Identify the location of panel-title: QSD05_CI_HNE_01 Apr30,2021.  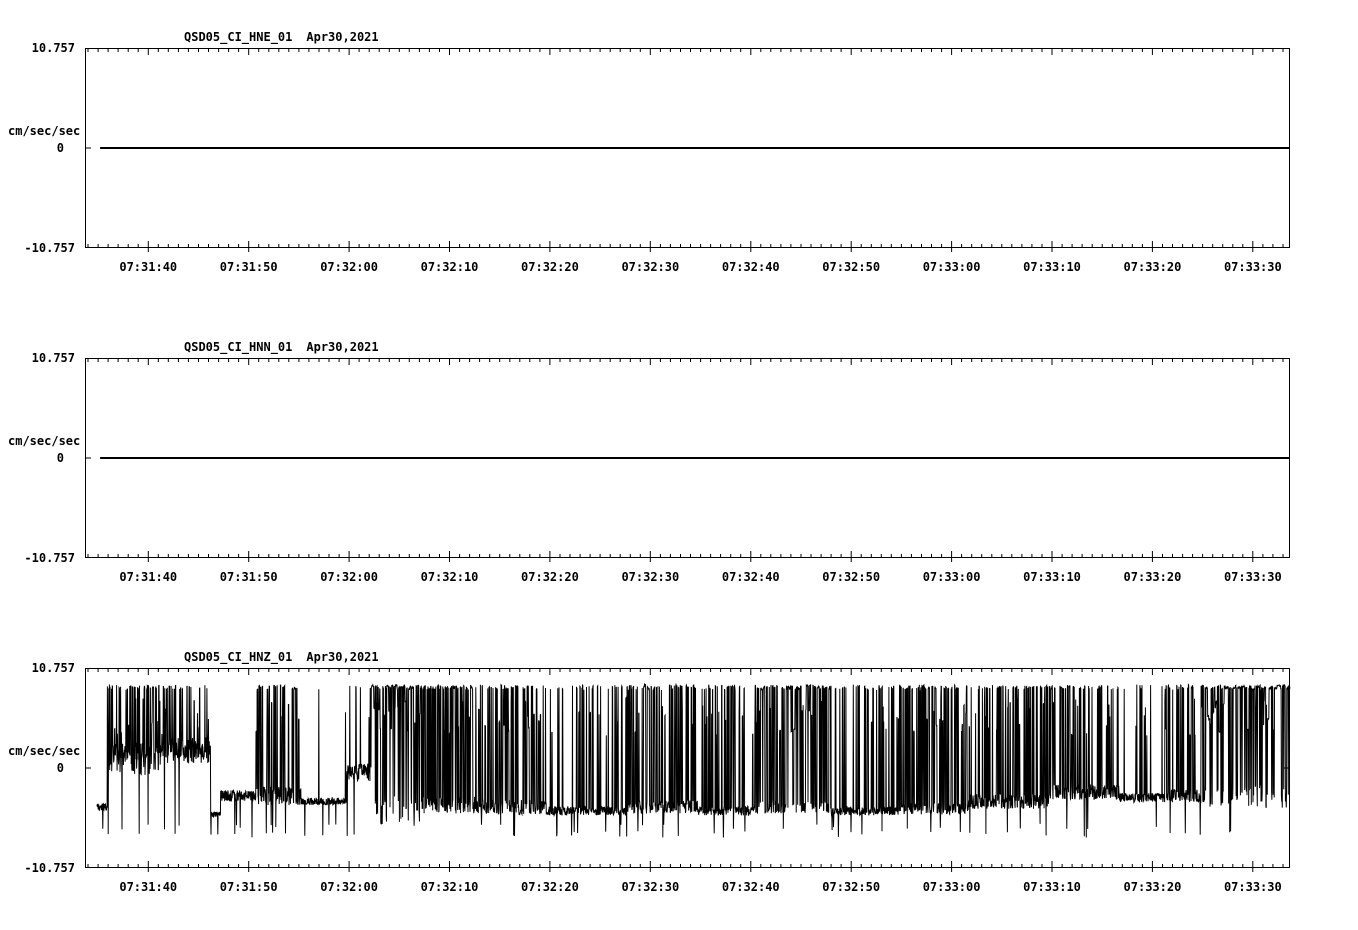
(281, 37).